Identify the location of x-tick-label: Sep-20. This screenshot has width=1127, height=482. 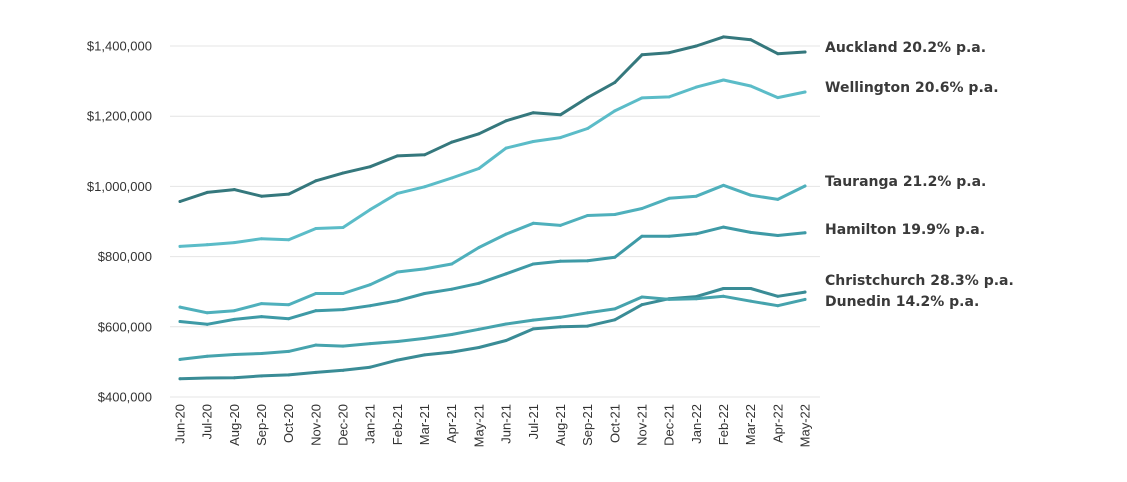
(261, 425).